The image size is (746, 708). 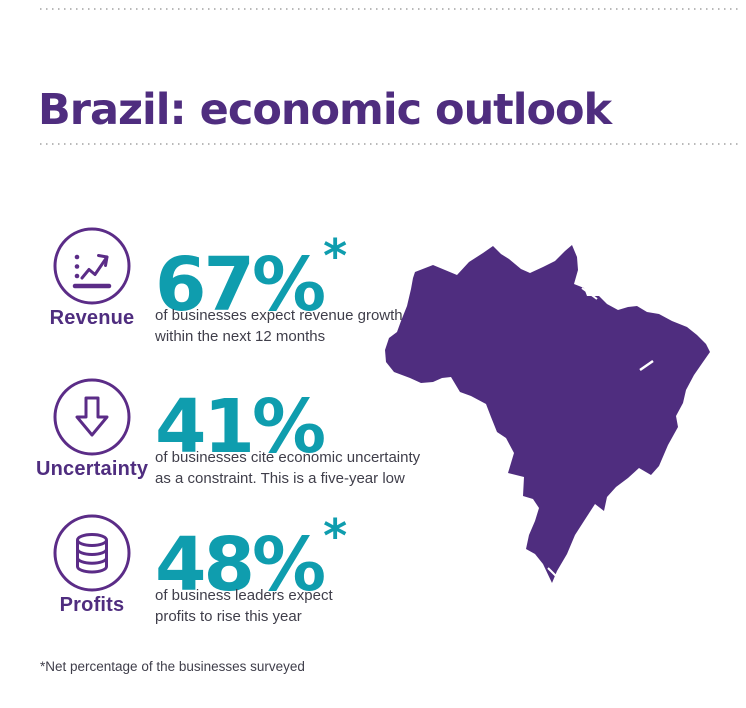 What do you see at coordinates (92, 553) in the screenshot?
I see `coin-stack-icon` at bounding box center [92, 553].